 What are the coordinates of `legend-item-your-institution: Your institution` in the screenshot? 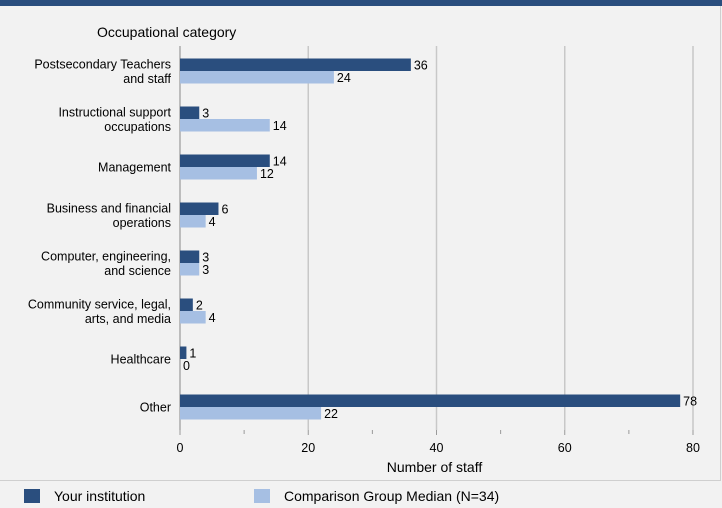 It's located at (84, 496).